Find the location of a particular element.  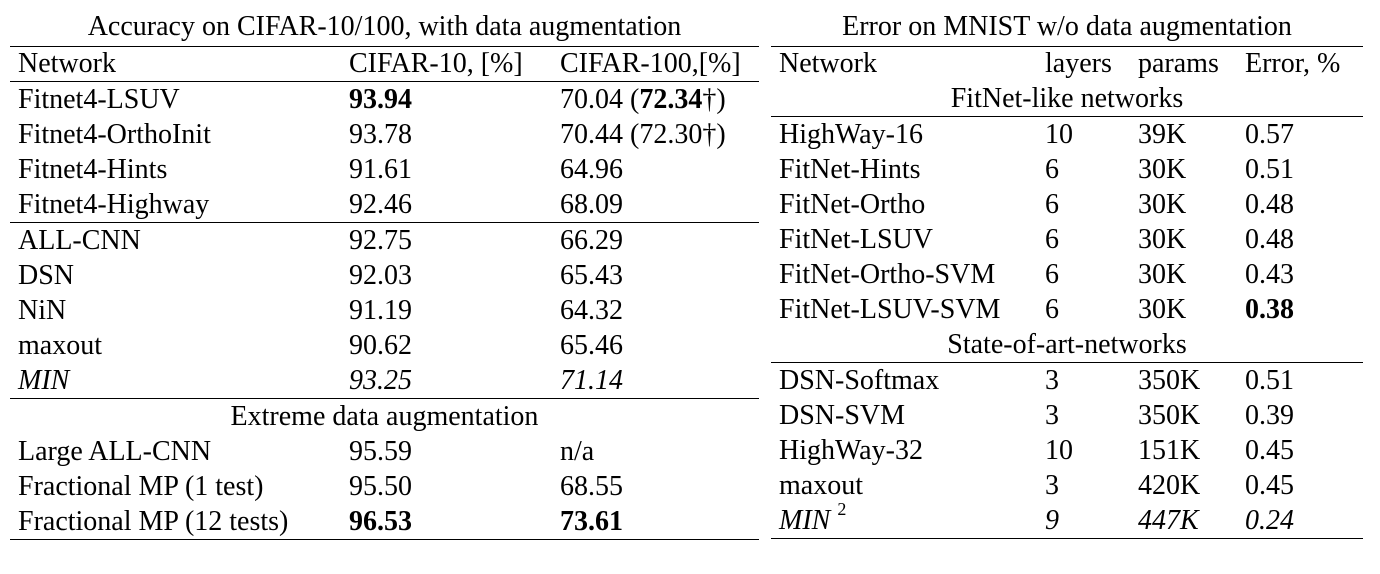

network-cell: FitNet-Ortho-SVM is located at coordinates (904, 274).